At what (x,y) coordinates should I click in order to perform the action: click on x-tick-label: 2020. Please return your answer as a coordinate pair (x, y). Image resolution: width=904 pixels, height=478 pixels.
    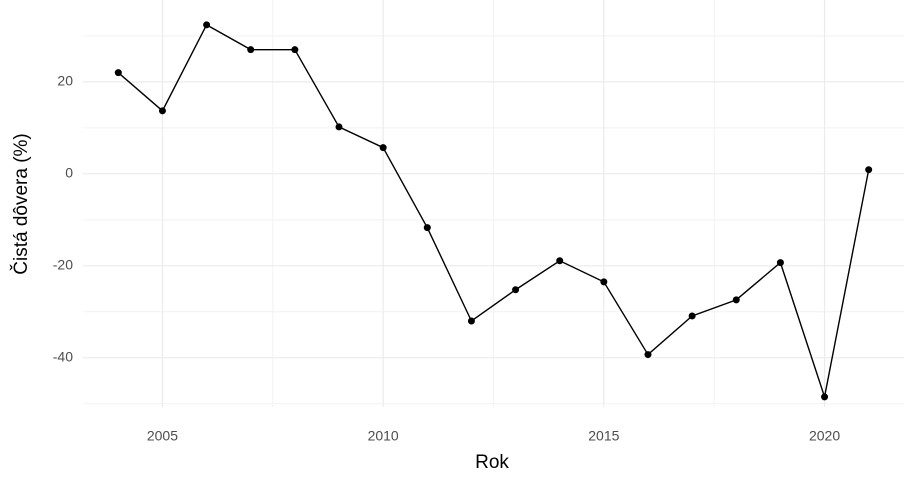
    Looking at the image, I should click on (824, 436).